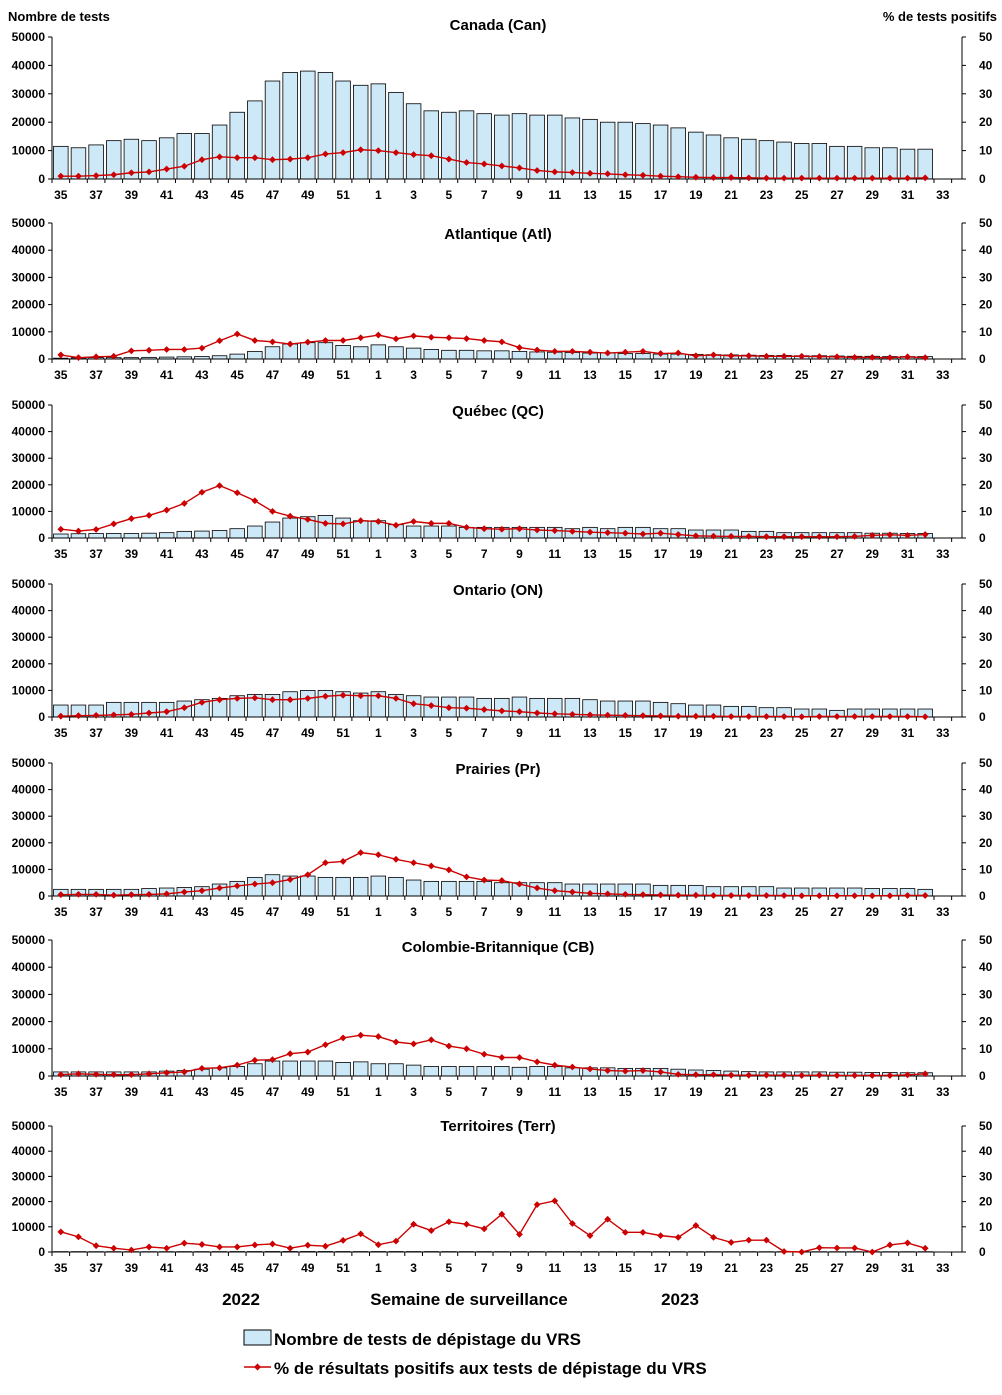 The width and height of the screenshot is (1002, 1395). Describe the element at coordinates (519, 554) in the screenshot. I see `x-tick-label-qc: 9` at that location.